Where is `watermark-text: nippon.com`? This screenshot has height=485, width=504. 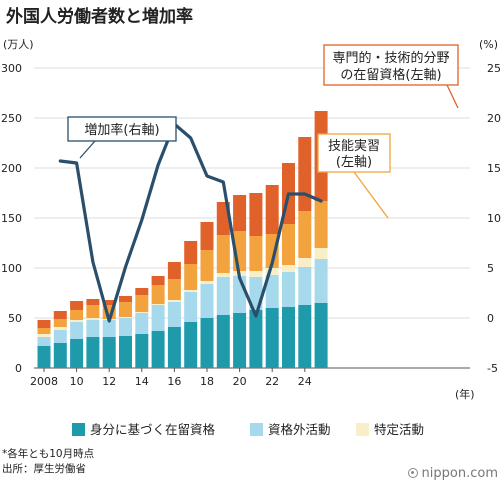
watermark-text: nippon.com is located at coordinates (459, 473).